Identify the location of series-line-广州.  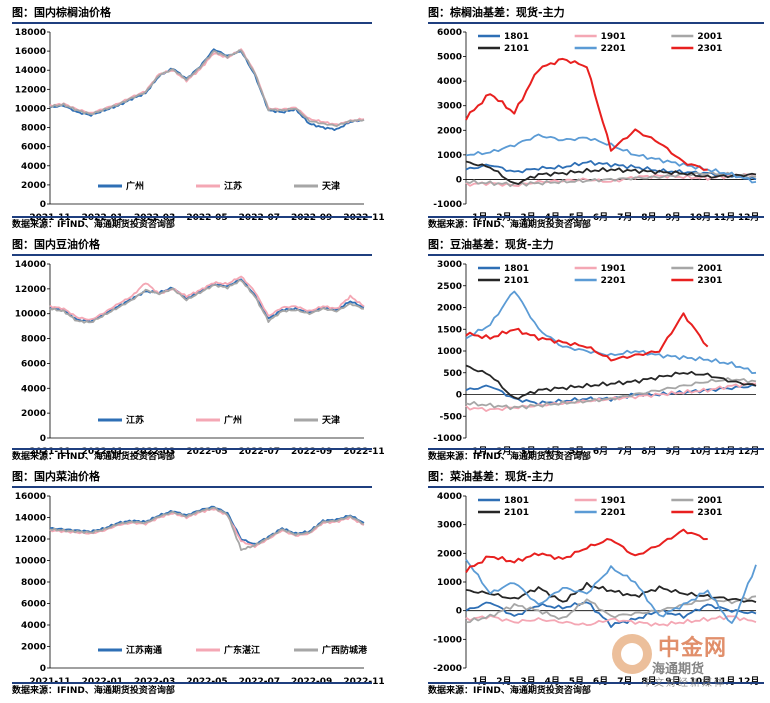
(207, 298).